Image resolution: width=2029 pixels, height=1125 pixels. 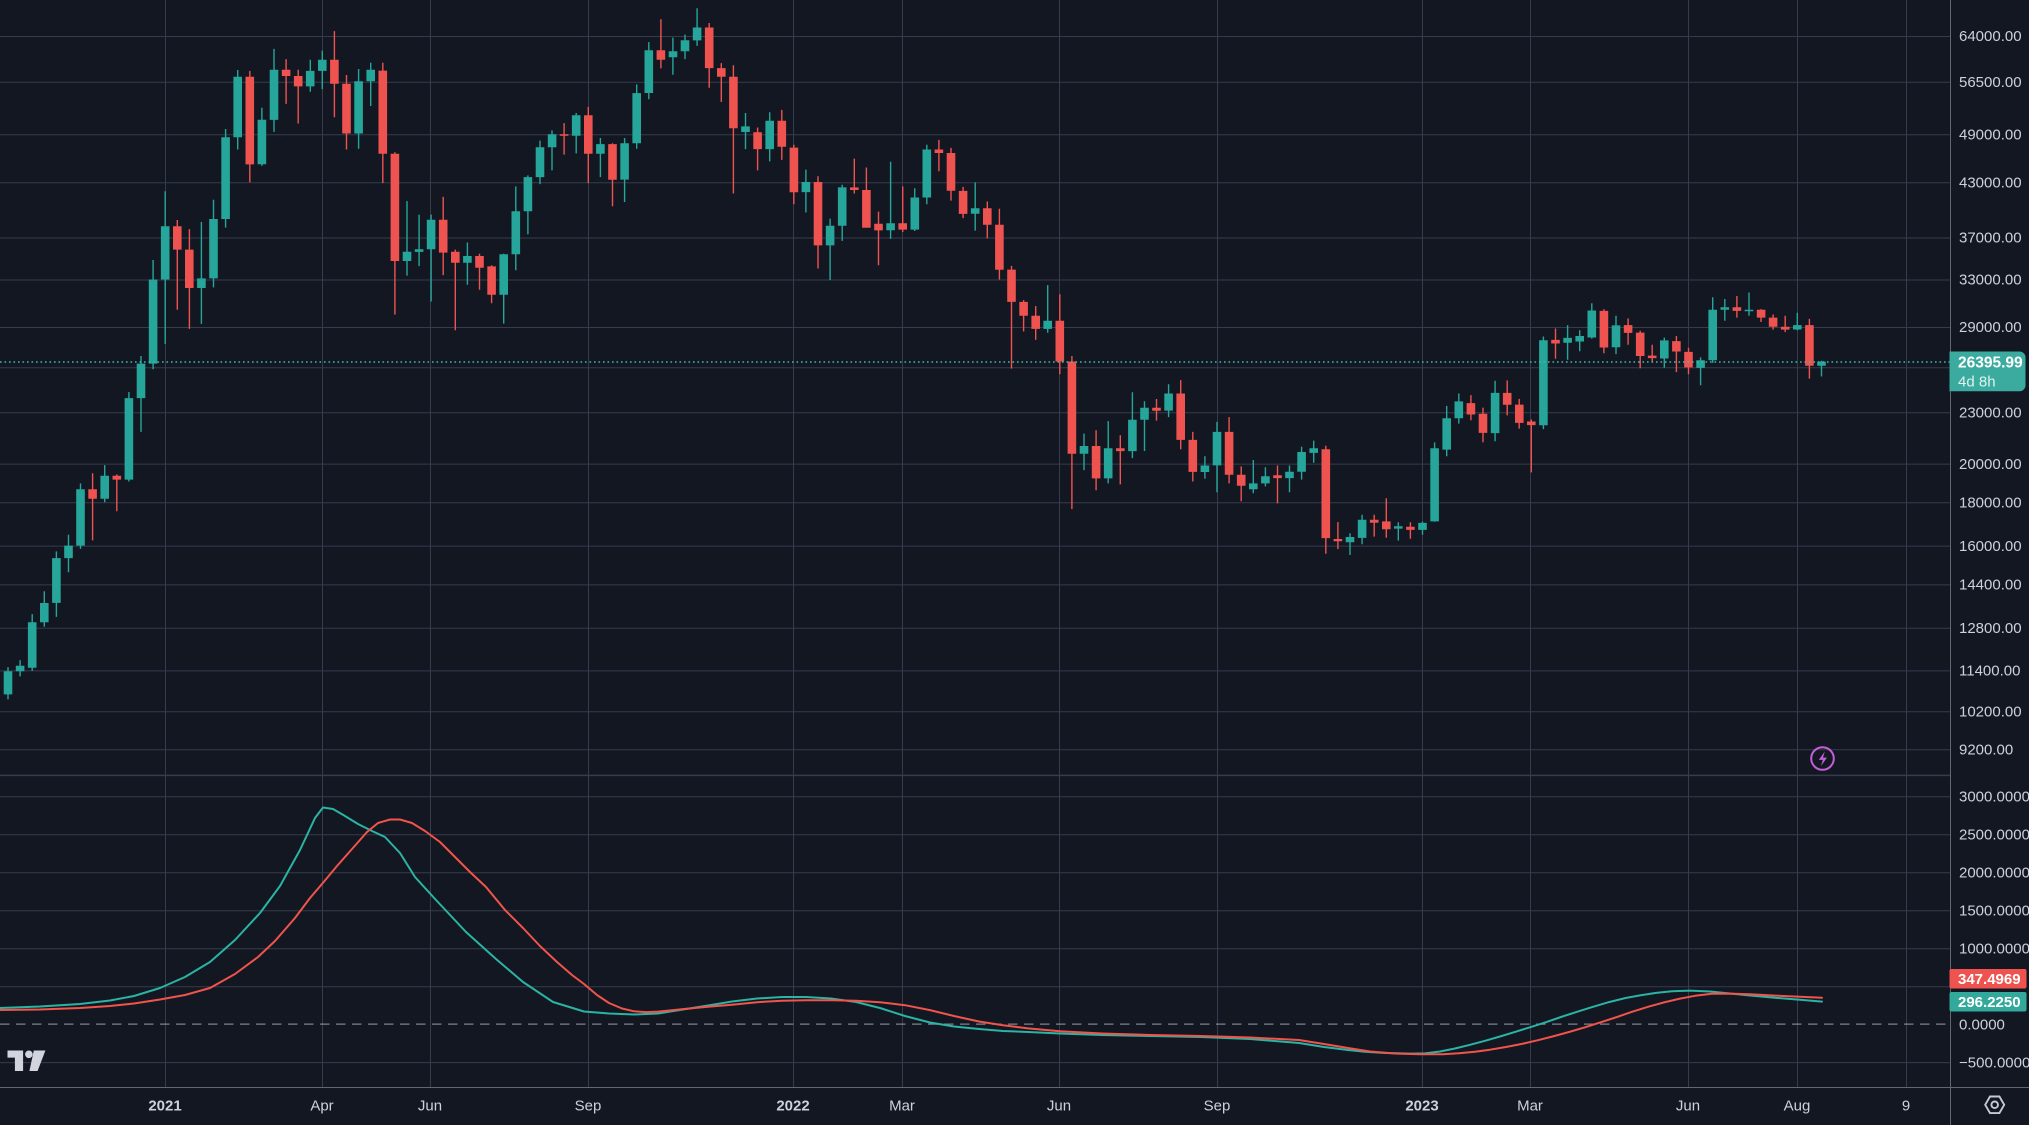 I want to click on svg-text: 56500.00, so click(x=1990, y=82).